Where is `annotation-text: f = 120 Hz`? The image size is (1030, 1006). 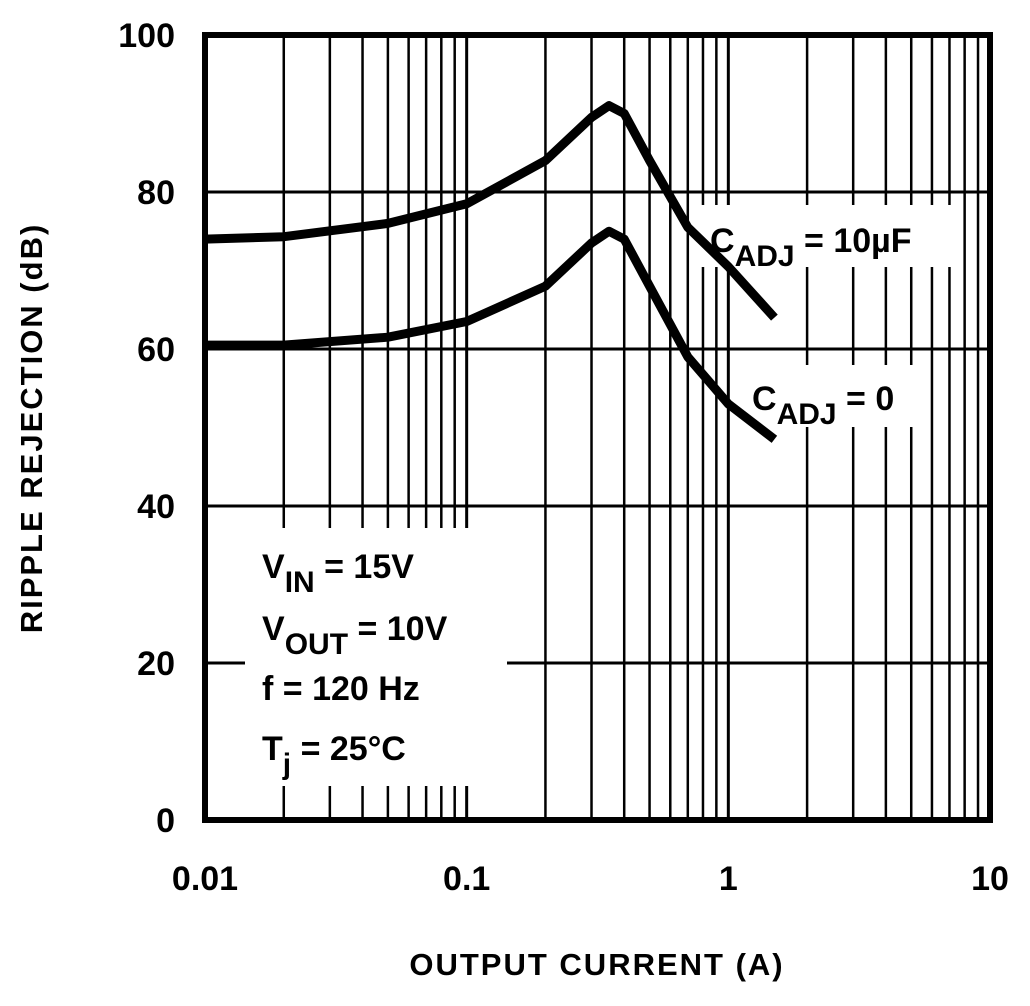 annotation-text: f = 120 Hz is located at coordinates (341, 689).